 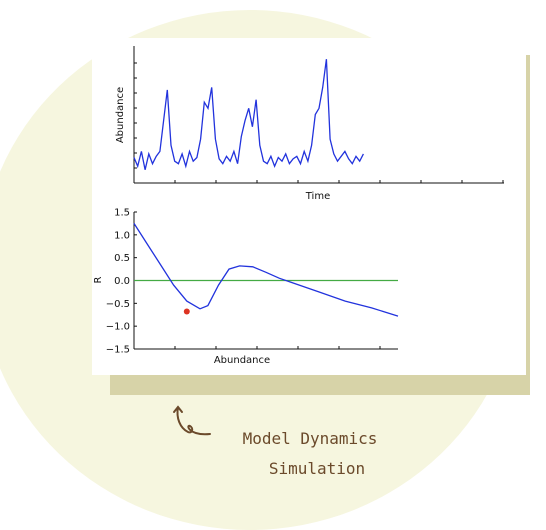 What do you see at coordinates (248, 114) in the screenshot?
I see `abundance-series-line` at bounding box center [248, 114].